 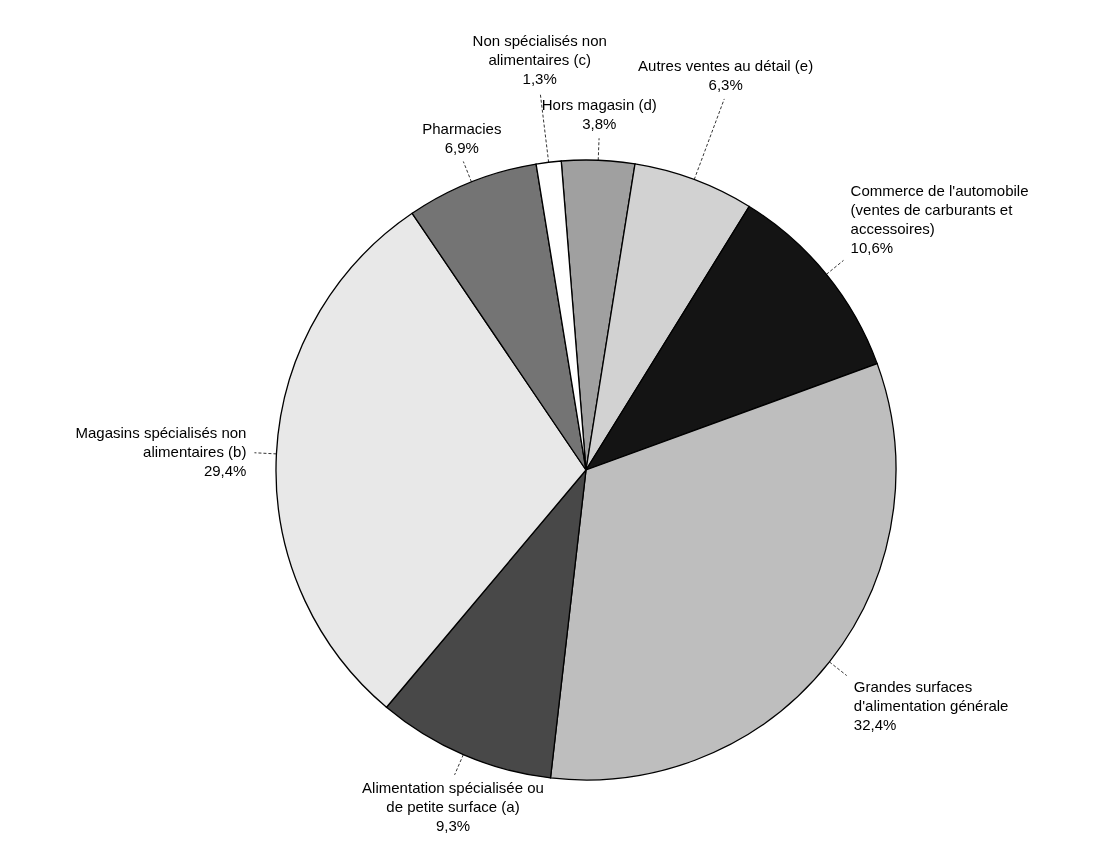 I want to click on data-label: 1,3%, so click(x=539, y=78).